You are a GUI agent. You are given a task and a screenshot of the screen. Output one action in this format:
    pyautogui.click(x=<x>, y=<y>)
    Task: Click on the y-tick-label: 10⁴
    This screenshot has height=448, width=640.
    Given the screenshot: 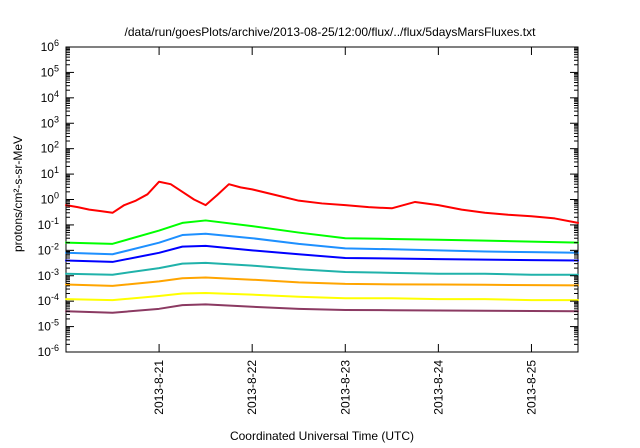 What is the action you would take?
    pyautogui.click(x=50, y=97)
    